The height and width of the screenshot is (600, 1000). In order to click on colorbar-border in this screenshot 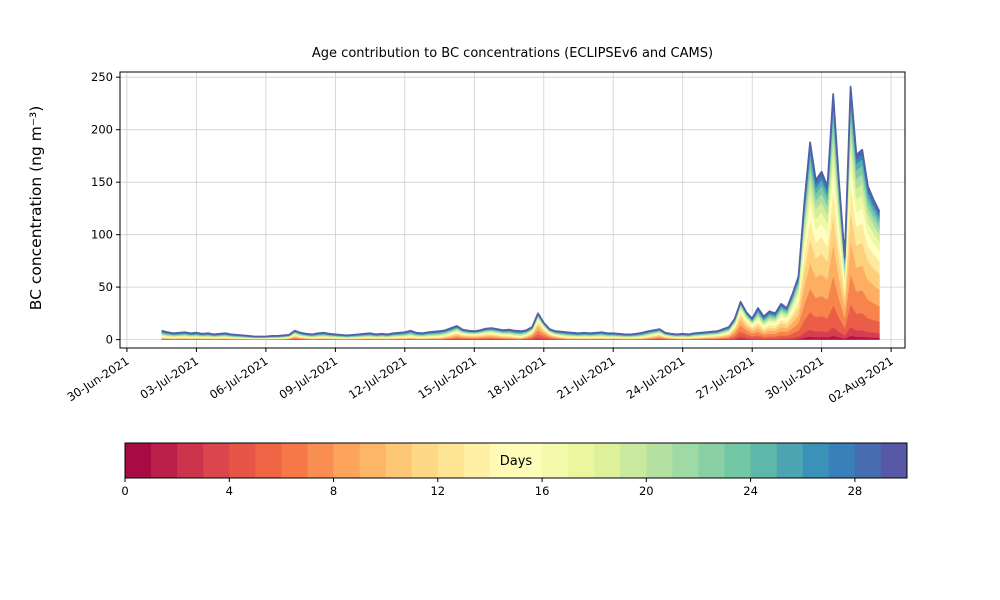, I will do `click(516, 460)`.